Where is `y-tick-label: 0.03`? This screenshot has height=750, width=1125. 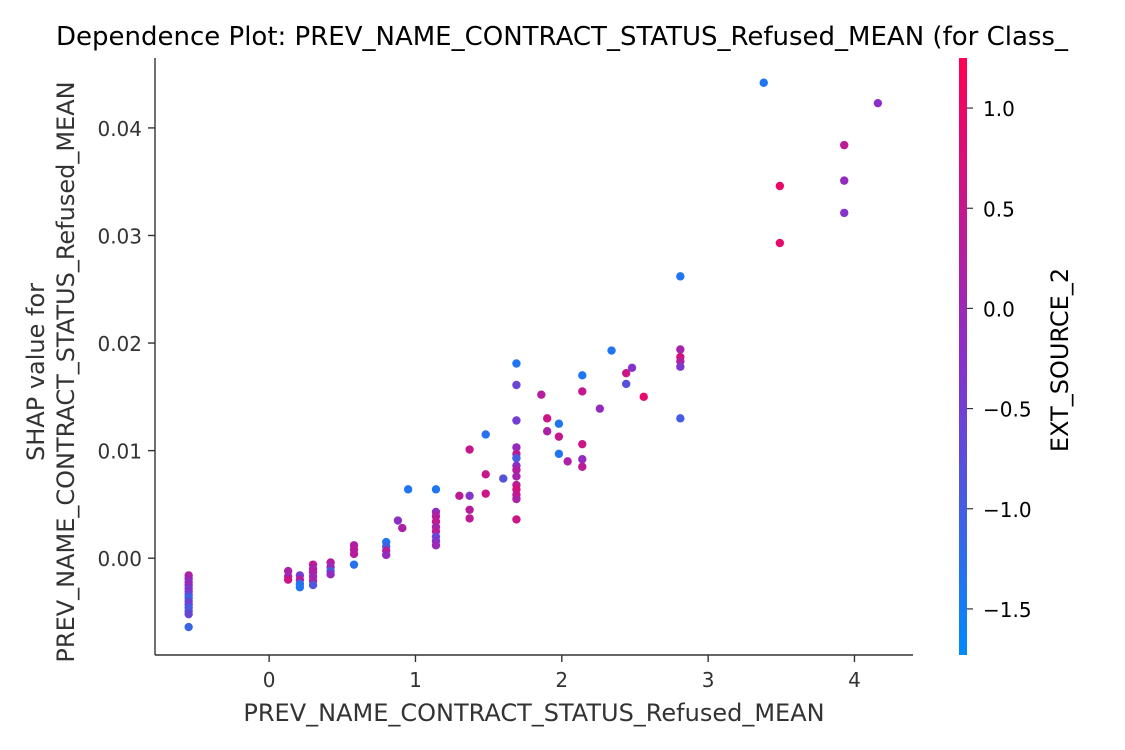
y-tick-label: 0.03 is located at coordinates (119, 236).